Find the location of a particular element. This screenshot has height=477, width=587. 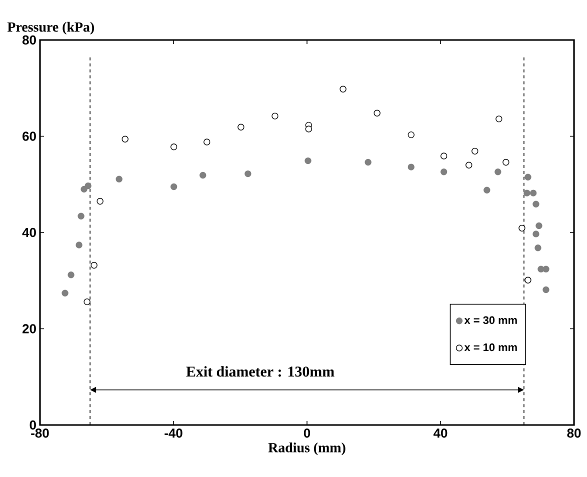

annotation: Exit diameter : 130mm is located at coordinates (260, 371).